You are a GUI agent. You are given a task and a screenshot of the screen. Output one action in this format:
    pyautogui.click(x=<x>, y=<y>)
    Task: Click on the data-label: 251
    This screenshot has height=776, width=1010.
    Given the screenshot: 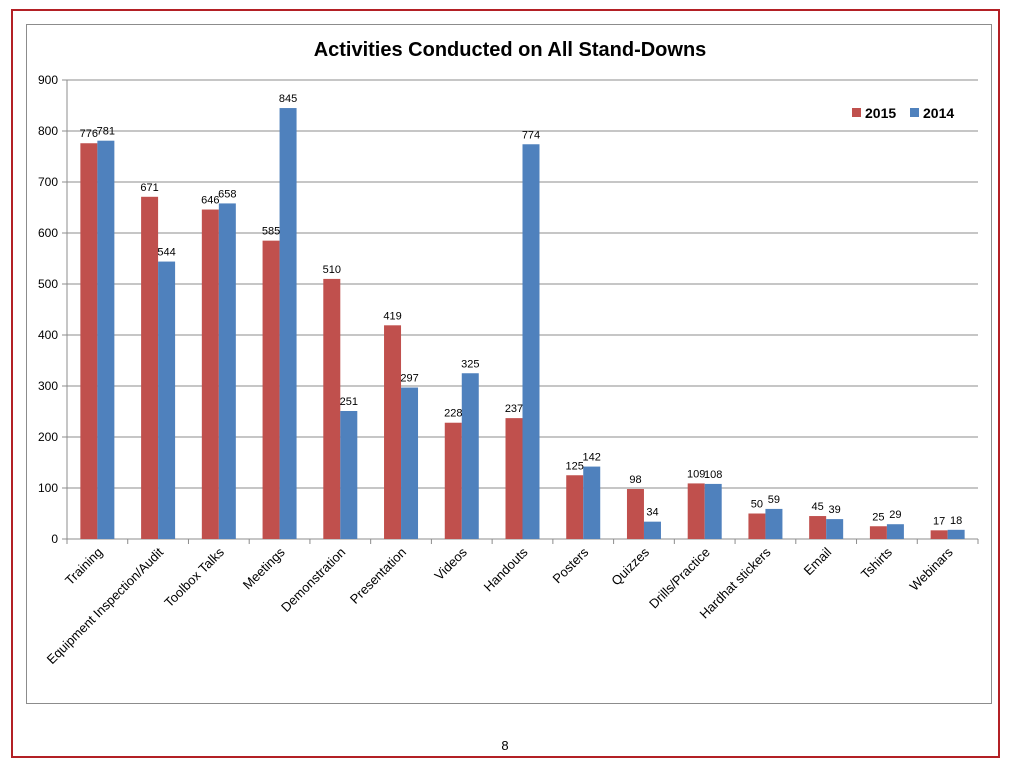 What is the action you would take?
    pyautogui.click(x=349, y=402)
    